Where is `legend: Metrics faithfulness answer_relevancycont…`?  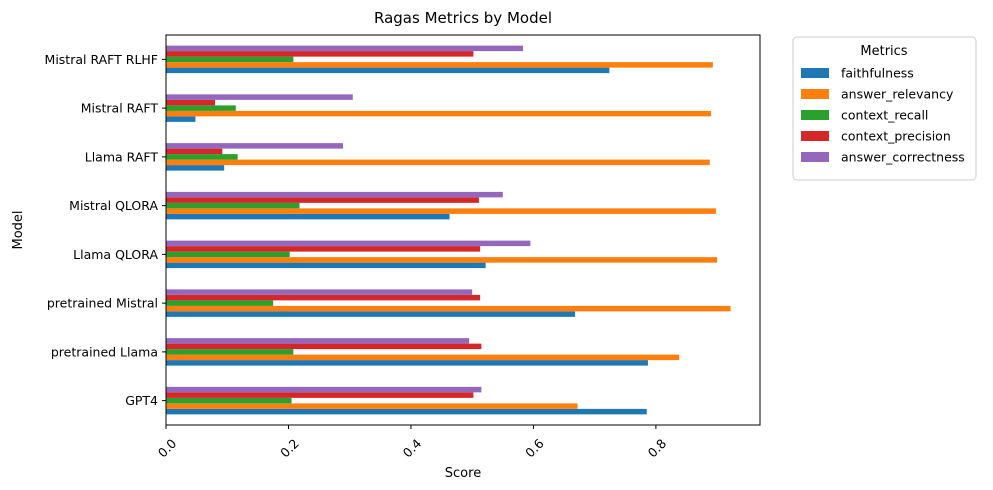
legend: Metrics faithfulness answer_relevancycont… is located at coordinates (884, 108).